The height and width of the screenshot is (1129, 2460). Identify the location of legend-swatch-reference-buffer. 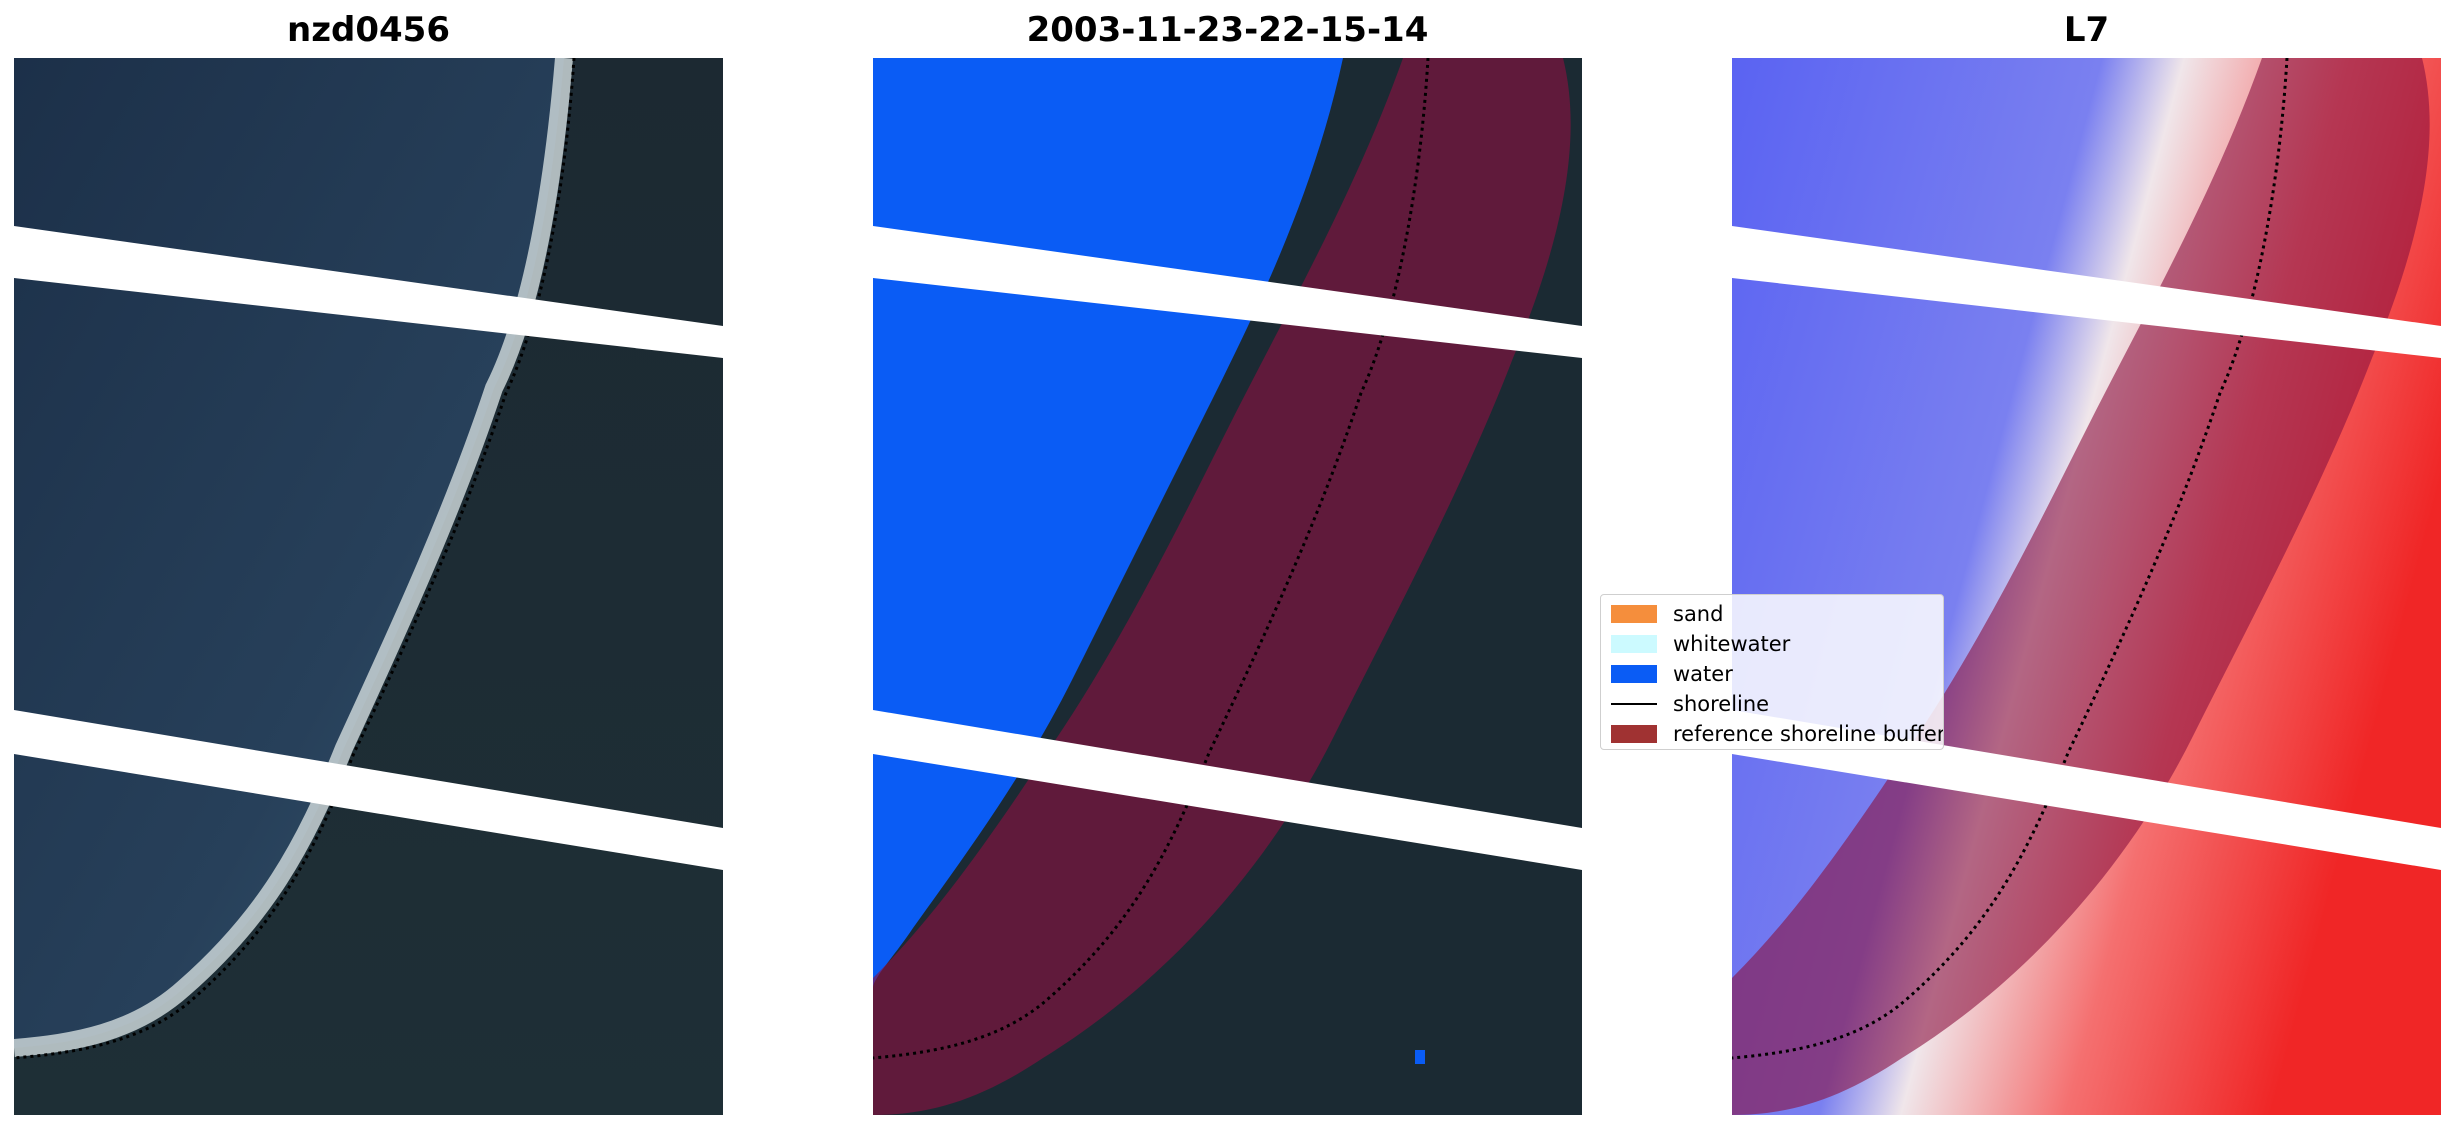
(1634, 734).